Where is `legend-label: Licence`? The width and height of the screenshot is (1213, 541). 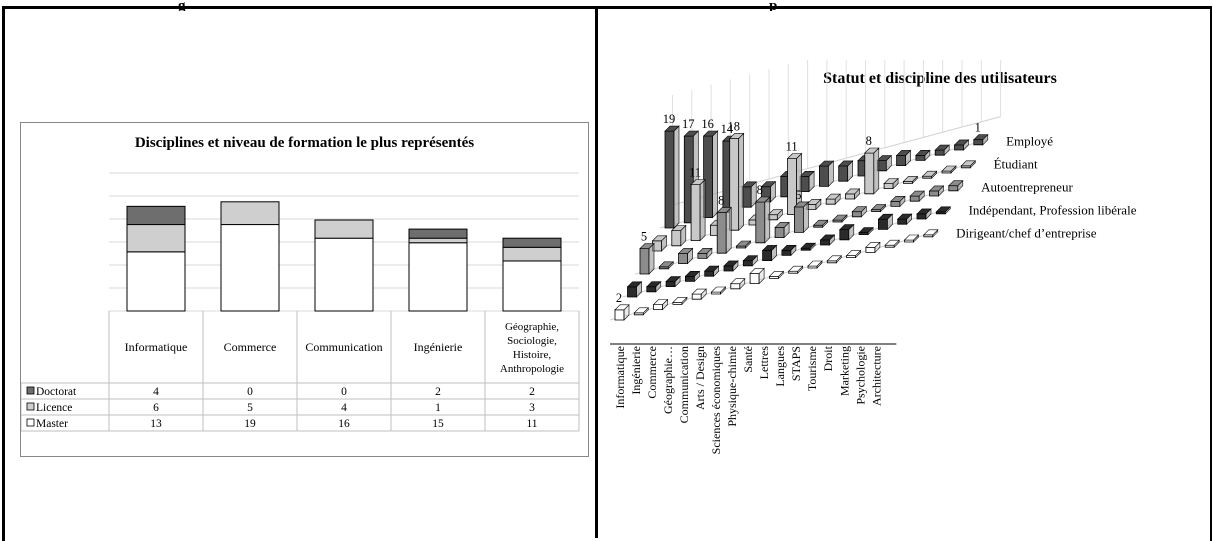 legend-label: Licence is located at coordinates (54, 408).